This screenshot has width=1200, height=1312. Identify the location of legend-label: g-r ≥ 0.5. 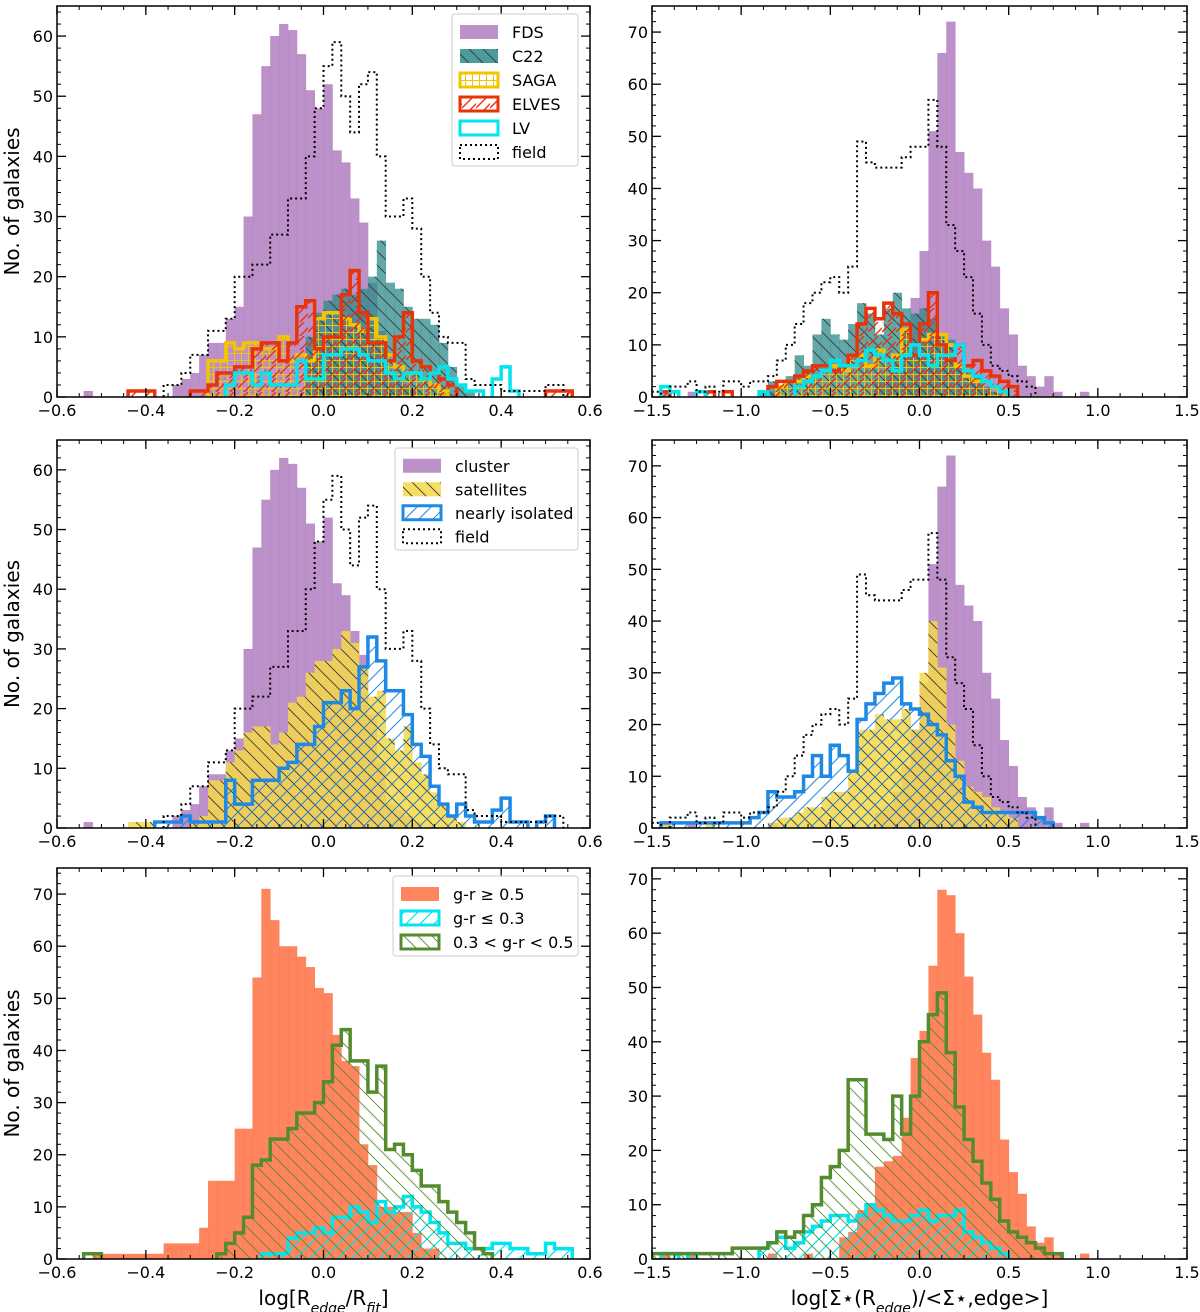
(489, 894).